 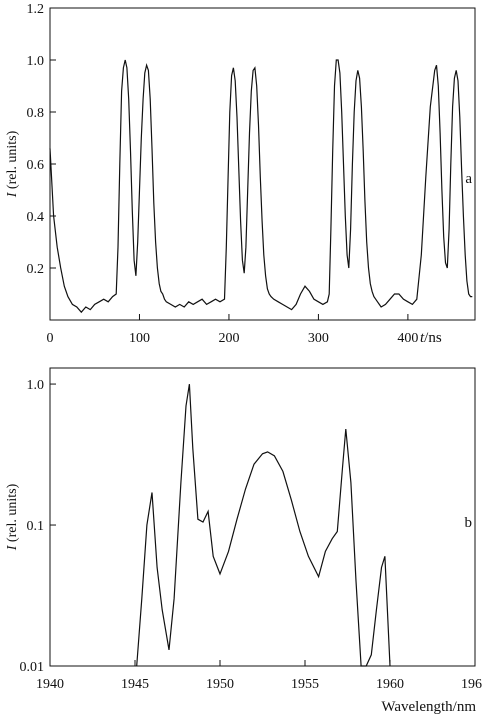 I want to click on y-tick-label: 0.8, so click(x=36, y=113).